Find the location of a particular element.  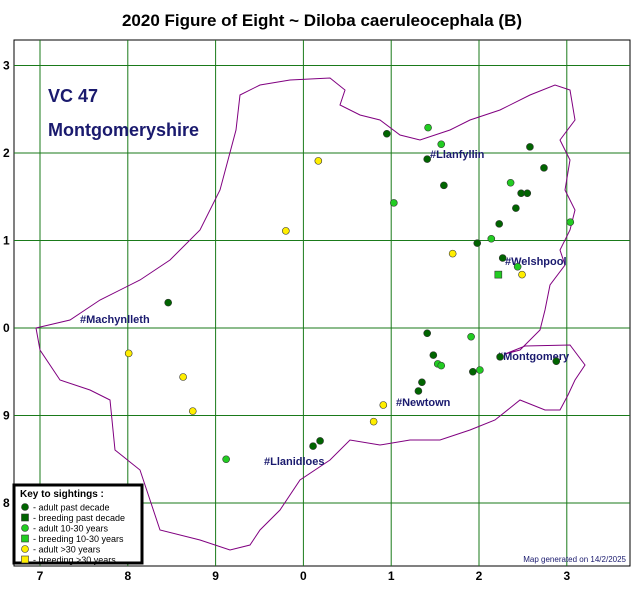

grid-x-label: 9 is located at coordinates (215, 576).